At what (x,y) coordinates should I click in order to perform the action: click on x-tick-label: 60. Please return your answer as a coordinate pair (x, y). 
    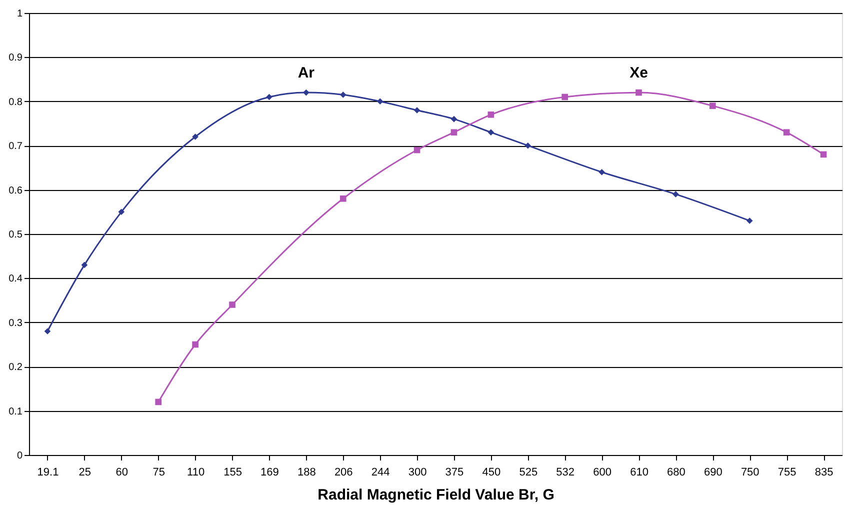
    Looking at the image, I should click on (122, 472).